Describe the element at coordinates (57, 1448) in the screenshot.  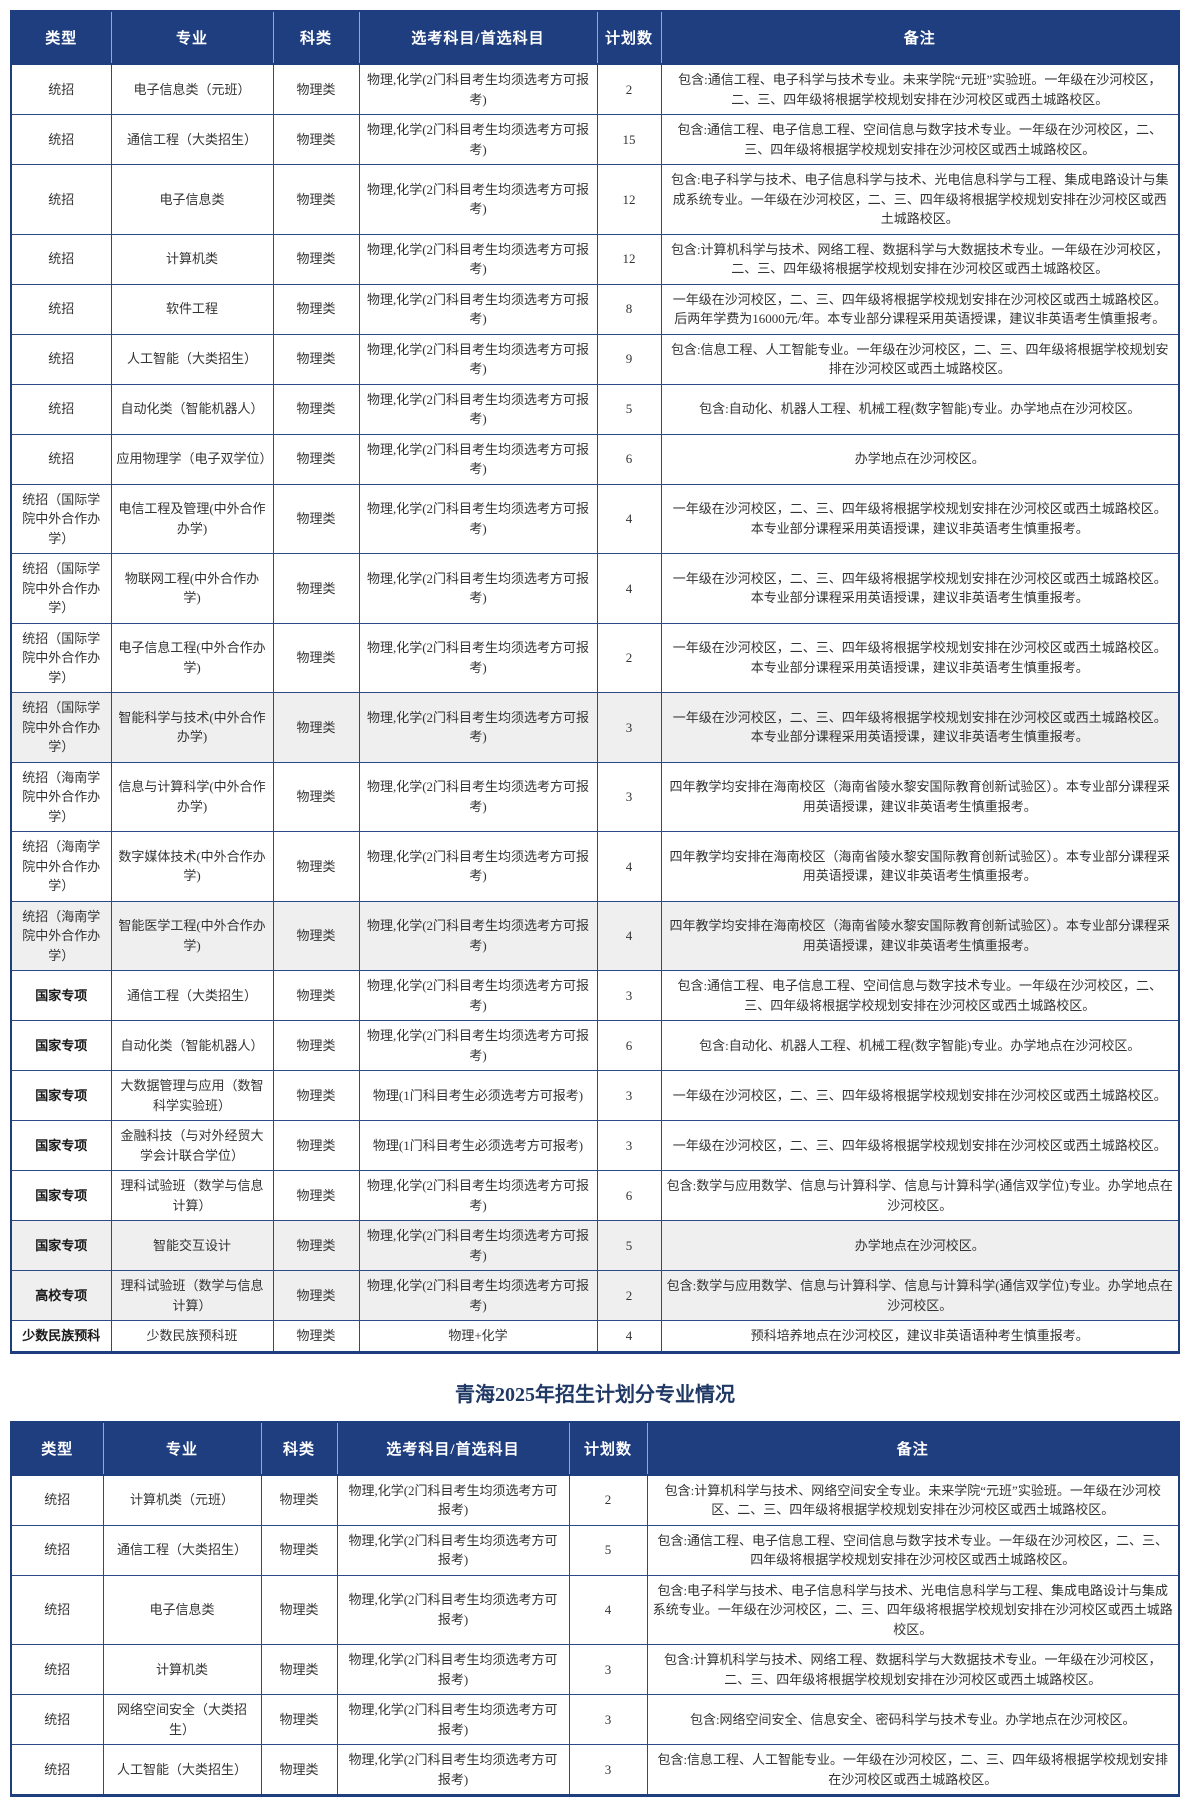
I see `column-header: 类型` at that location.